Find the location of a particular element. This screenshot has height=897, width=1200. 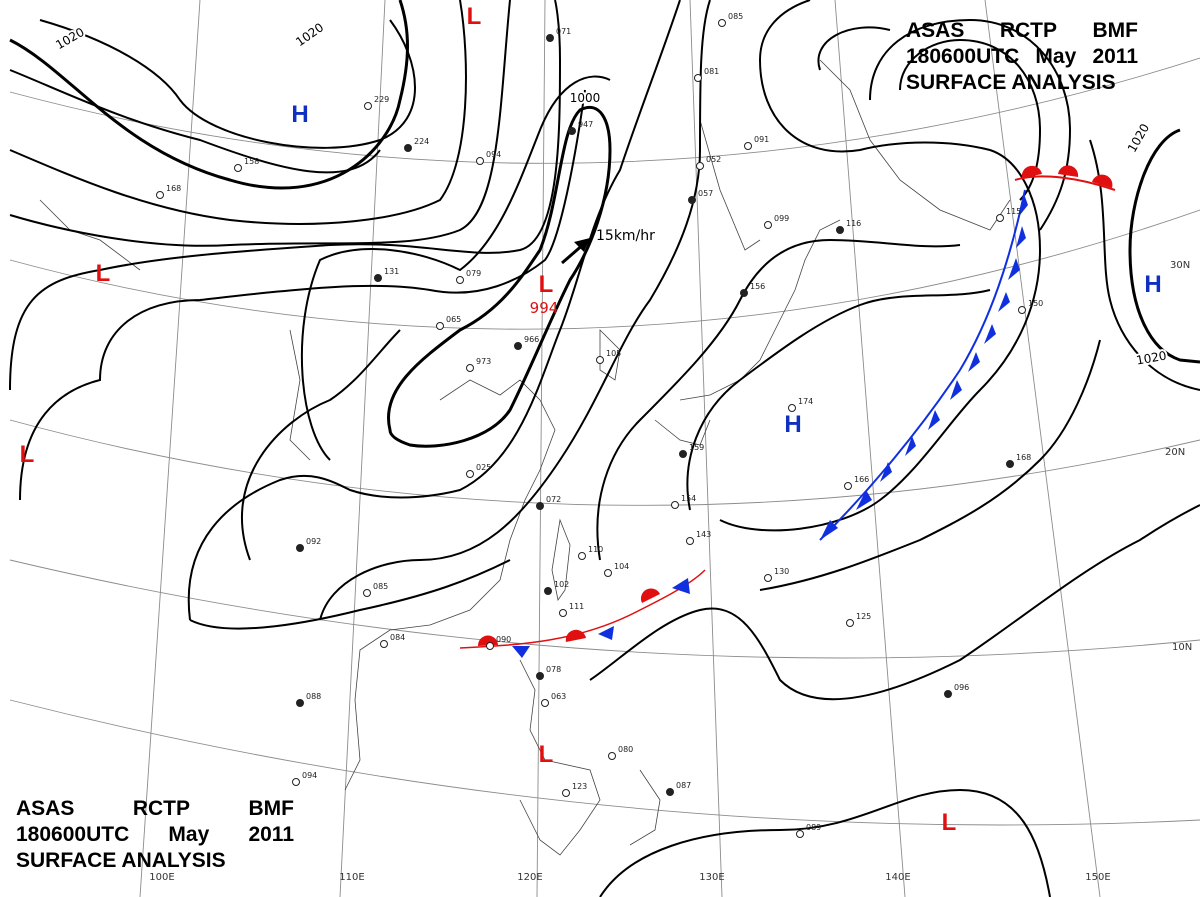

station-plot: 081 is located at coordinates (706, 74).